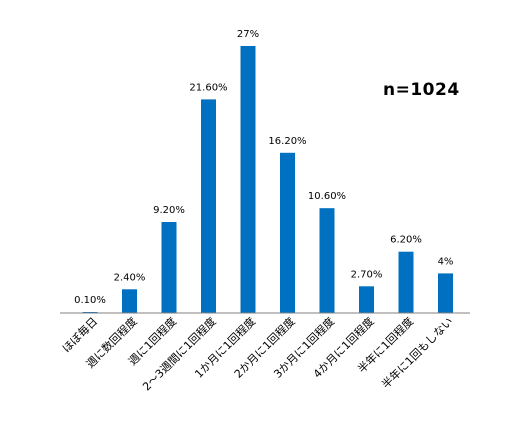  I want to click on sample-size-annotation: n=1024, so click(421, 90).